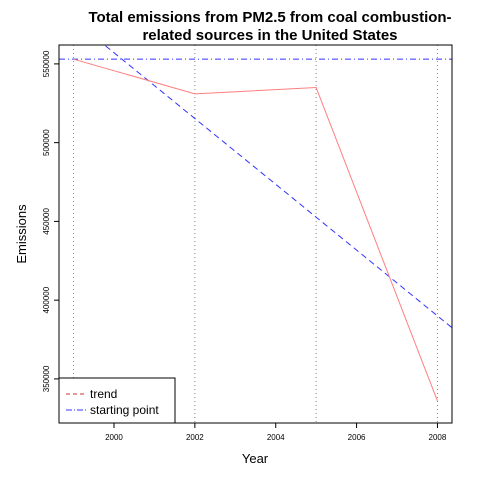  I want to click on x-axis-ticks: 2000 2002 2004 2006 2008, so click(276, 432).